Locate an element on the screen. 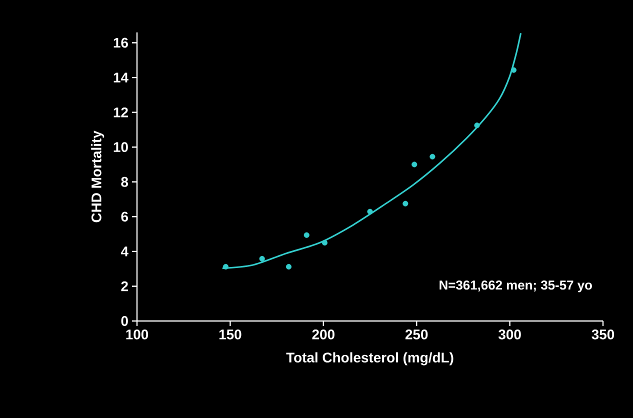 The image size is (633, 418). y-tick-label: 14 is located at coordinates (121, 77).